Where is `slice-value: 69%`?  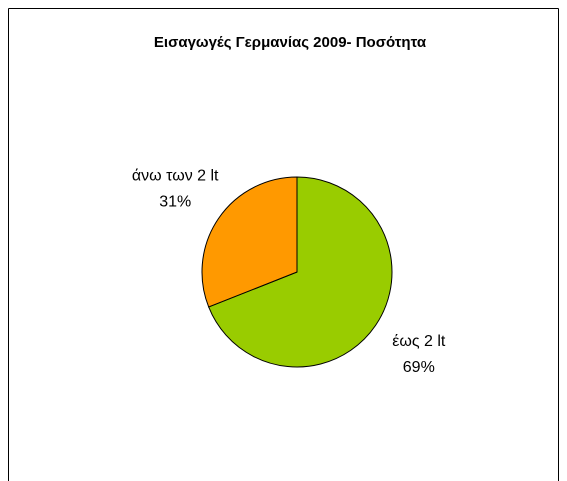 slice-value: 69% is located at coordinates (419, 367).